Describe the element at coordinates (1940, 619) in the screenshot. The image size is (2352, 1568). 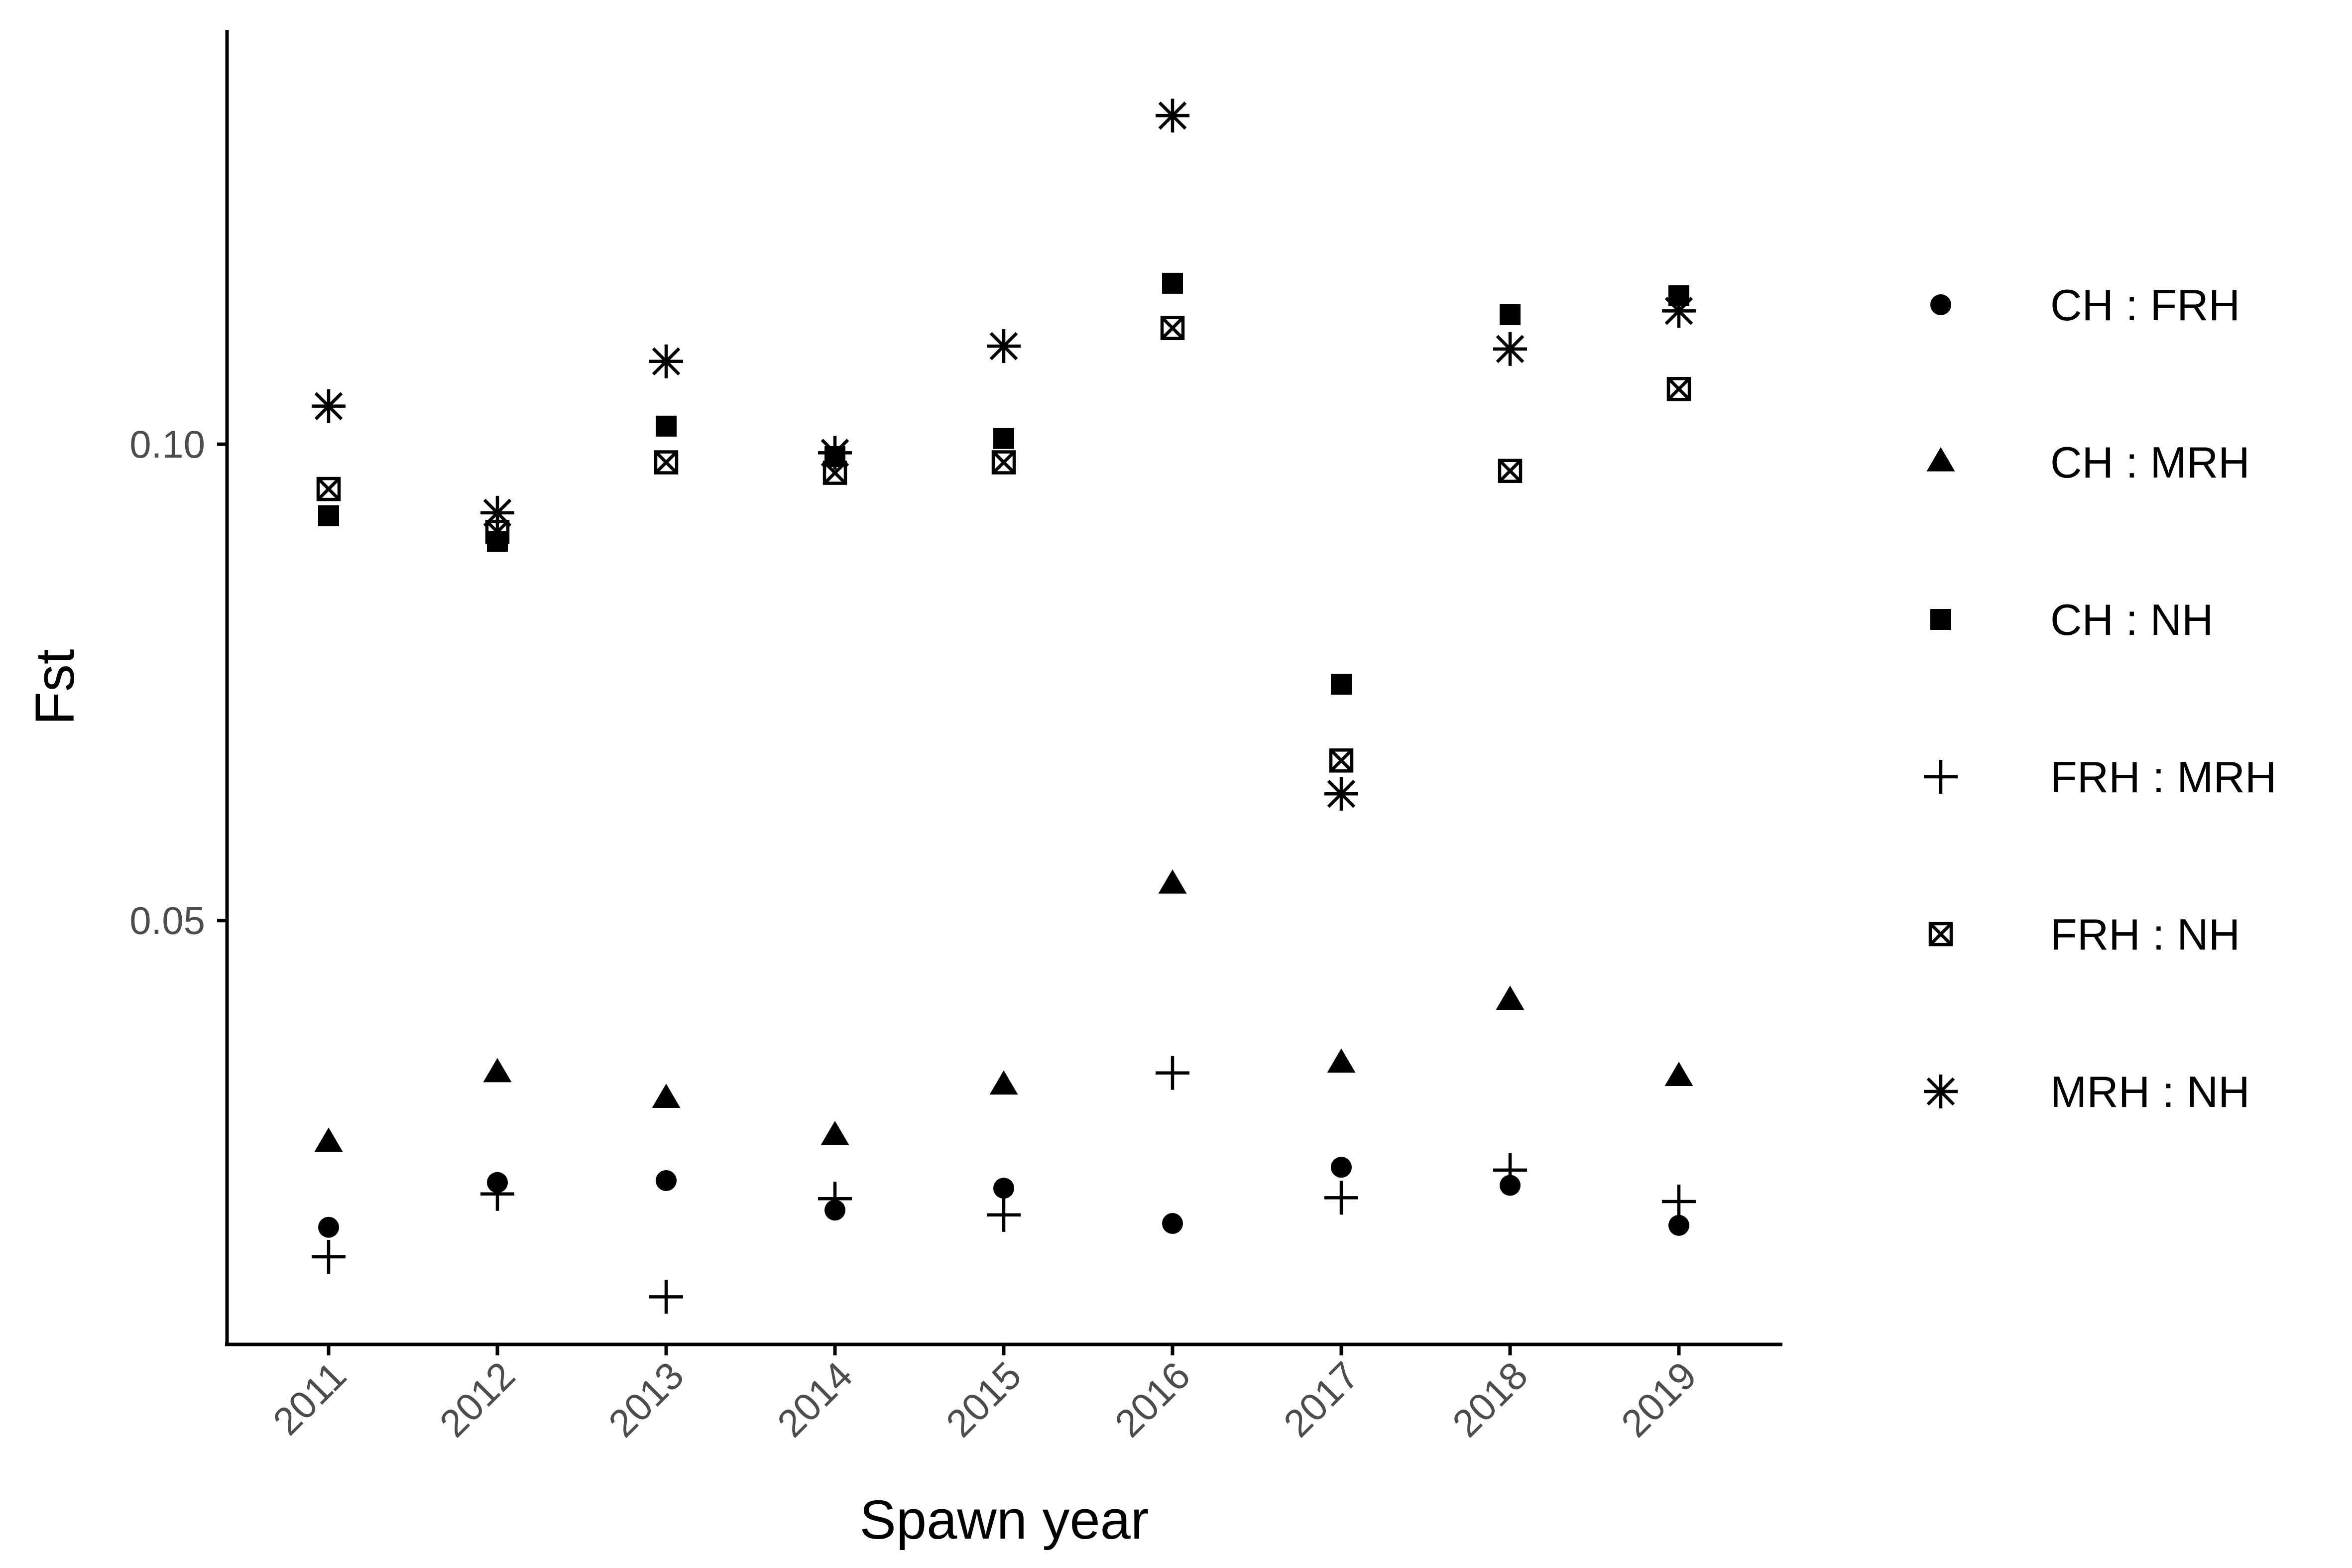
I see `legend-key-square` at that location.